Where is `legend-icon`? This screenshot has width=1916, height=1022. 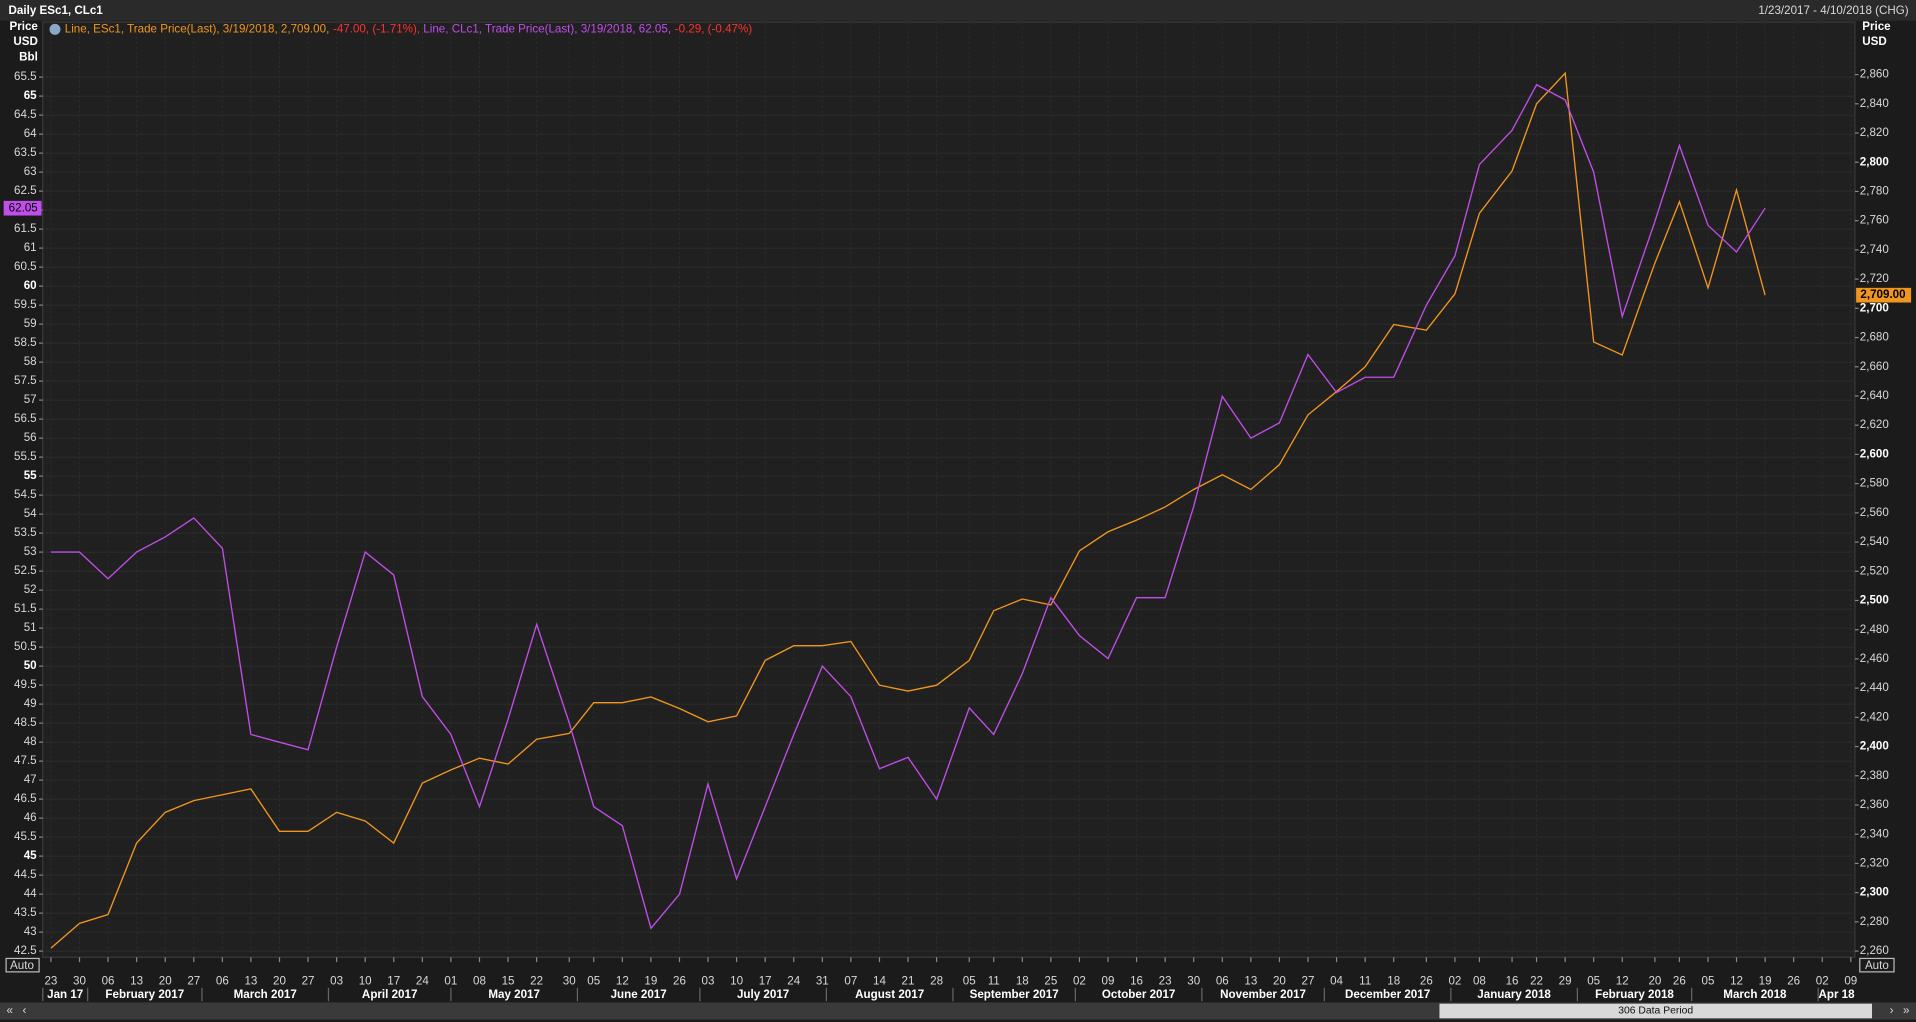 legend-icon is located at coordinates (55, 29).